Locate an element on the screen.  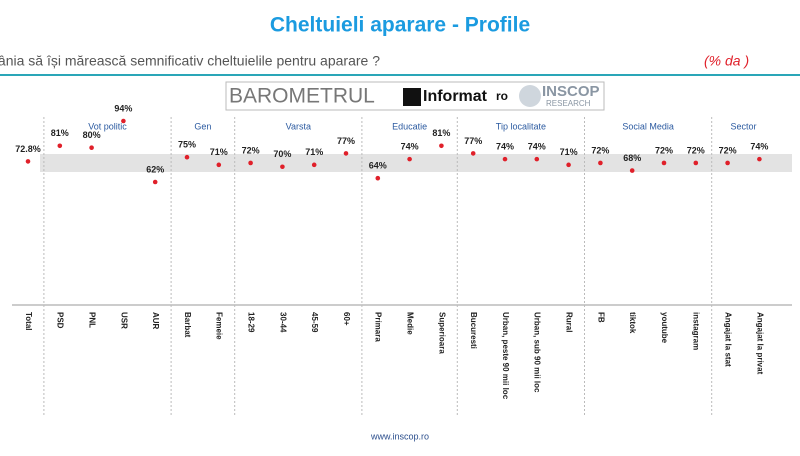
value-label: 80% is located at coordinates (92, 135).